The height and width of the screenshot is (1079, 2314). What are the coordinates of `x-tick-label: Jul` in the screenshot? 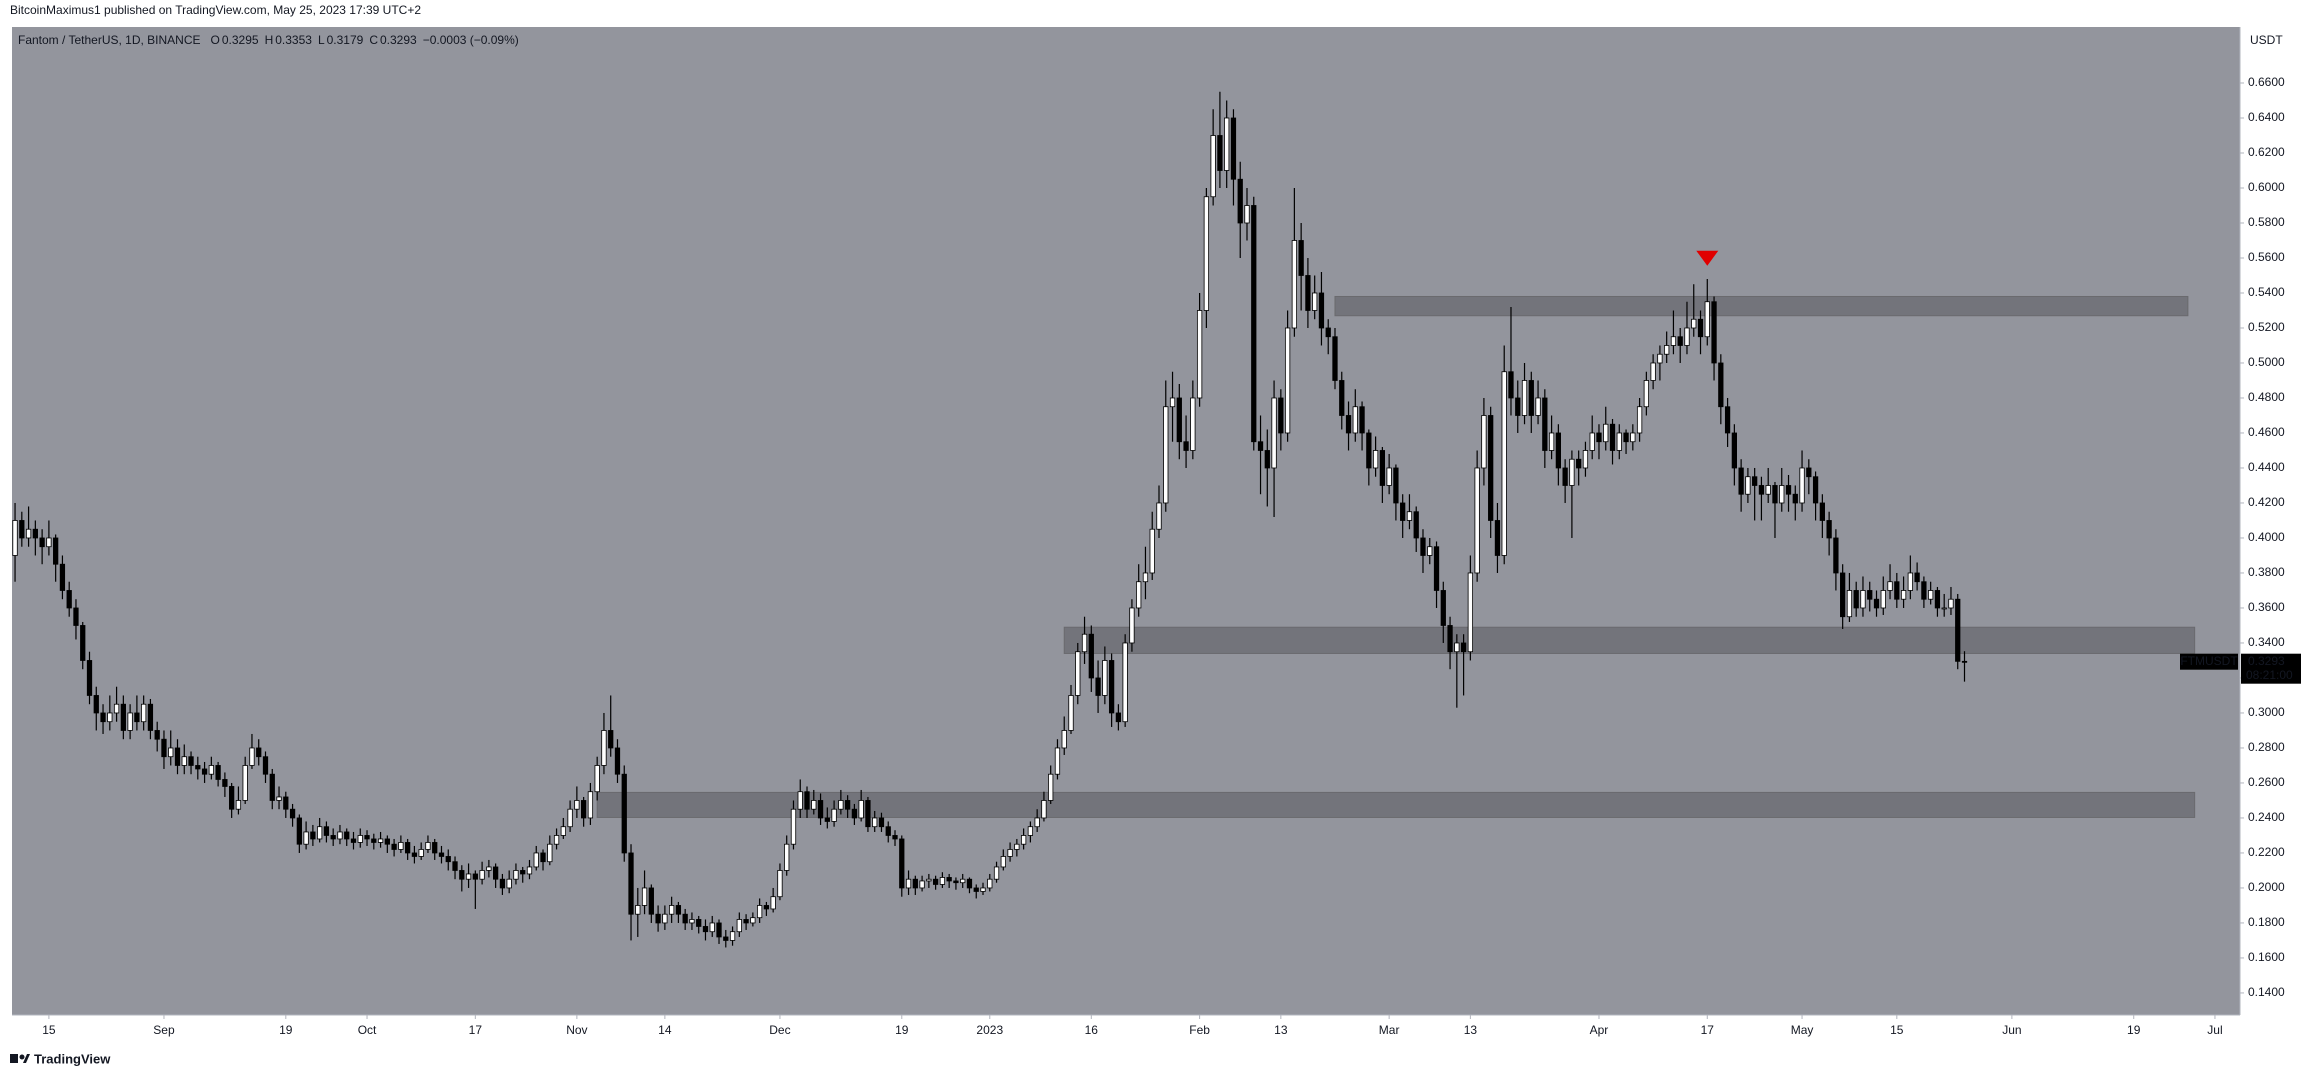 It's located at (2214, 1030).